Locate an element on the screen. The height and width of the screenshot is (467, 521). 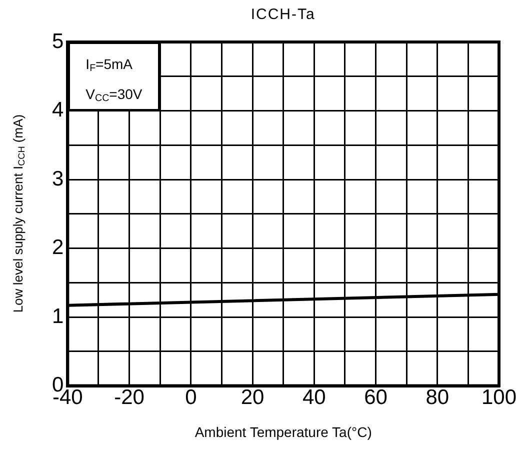
x-tick-label: 20 is located at coordinates (252, 398).